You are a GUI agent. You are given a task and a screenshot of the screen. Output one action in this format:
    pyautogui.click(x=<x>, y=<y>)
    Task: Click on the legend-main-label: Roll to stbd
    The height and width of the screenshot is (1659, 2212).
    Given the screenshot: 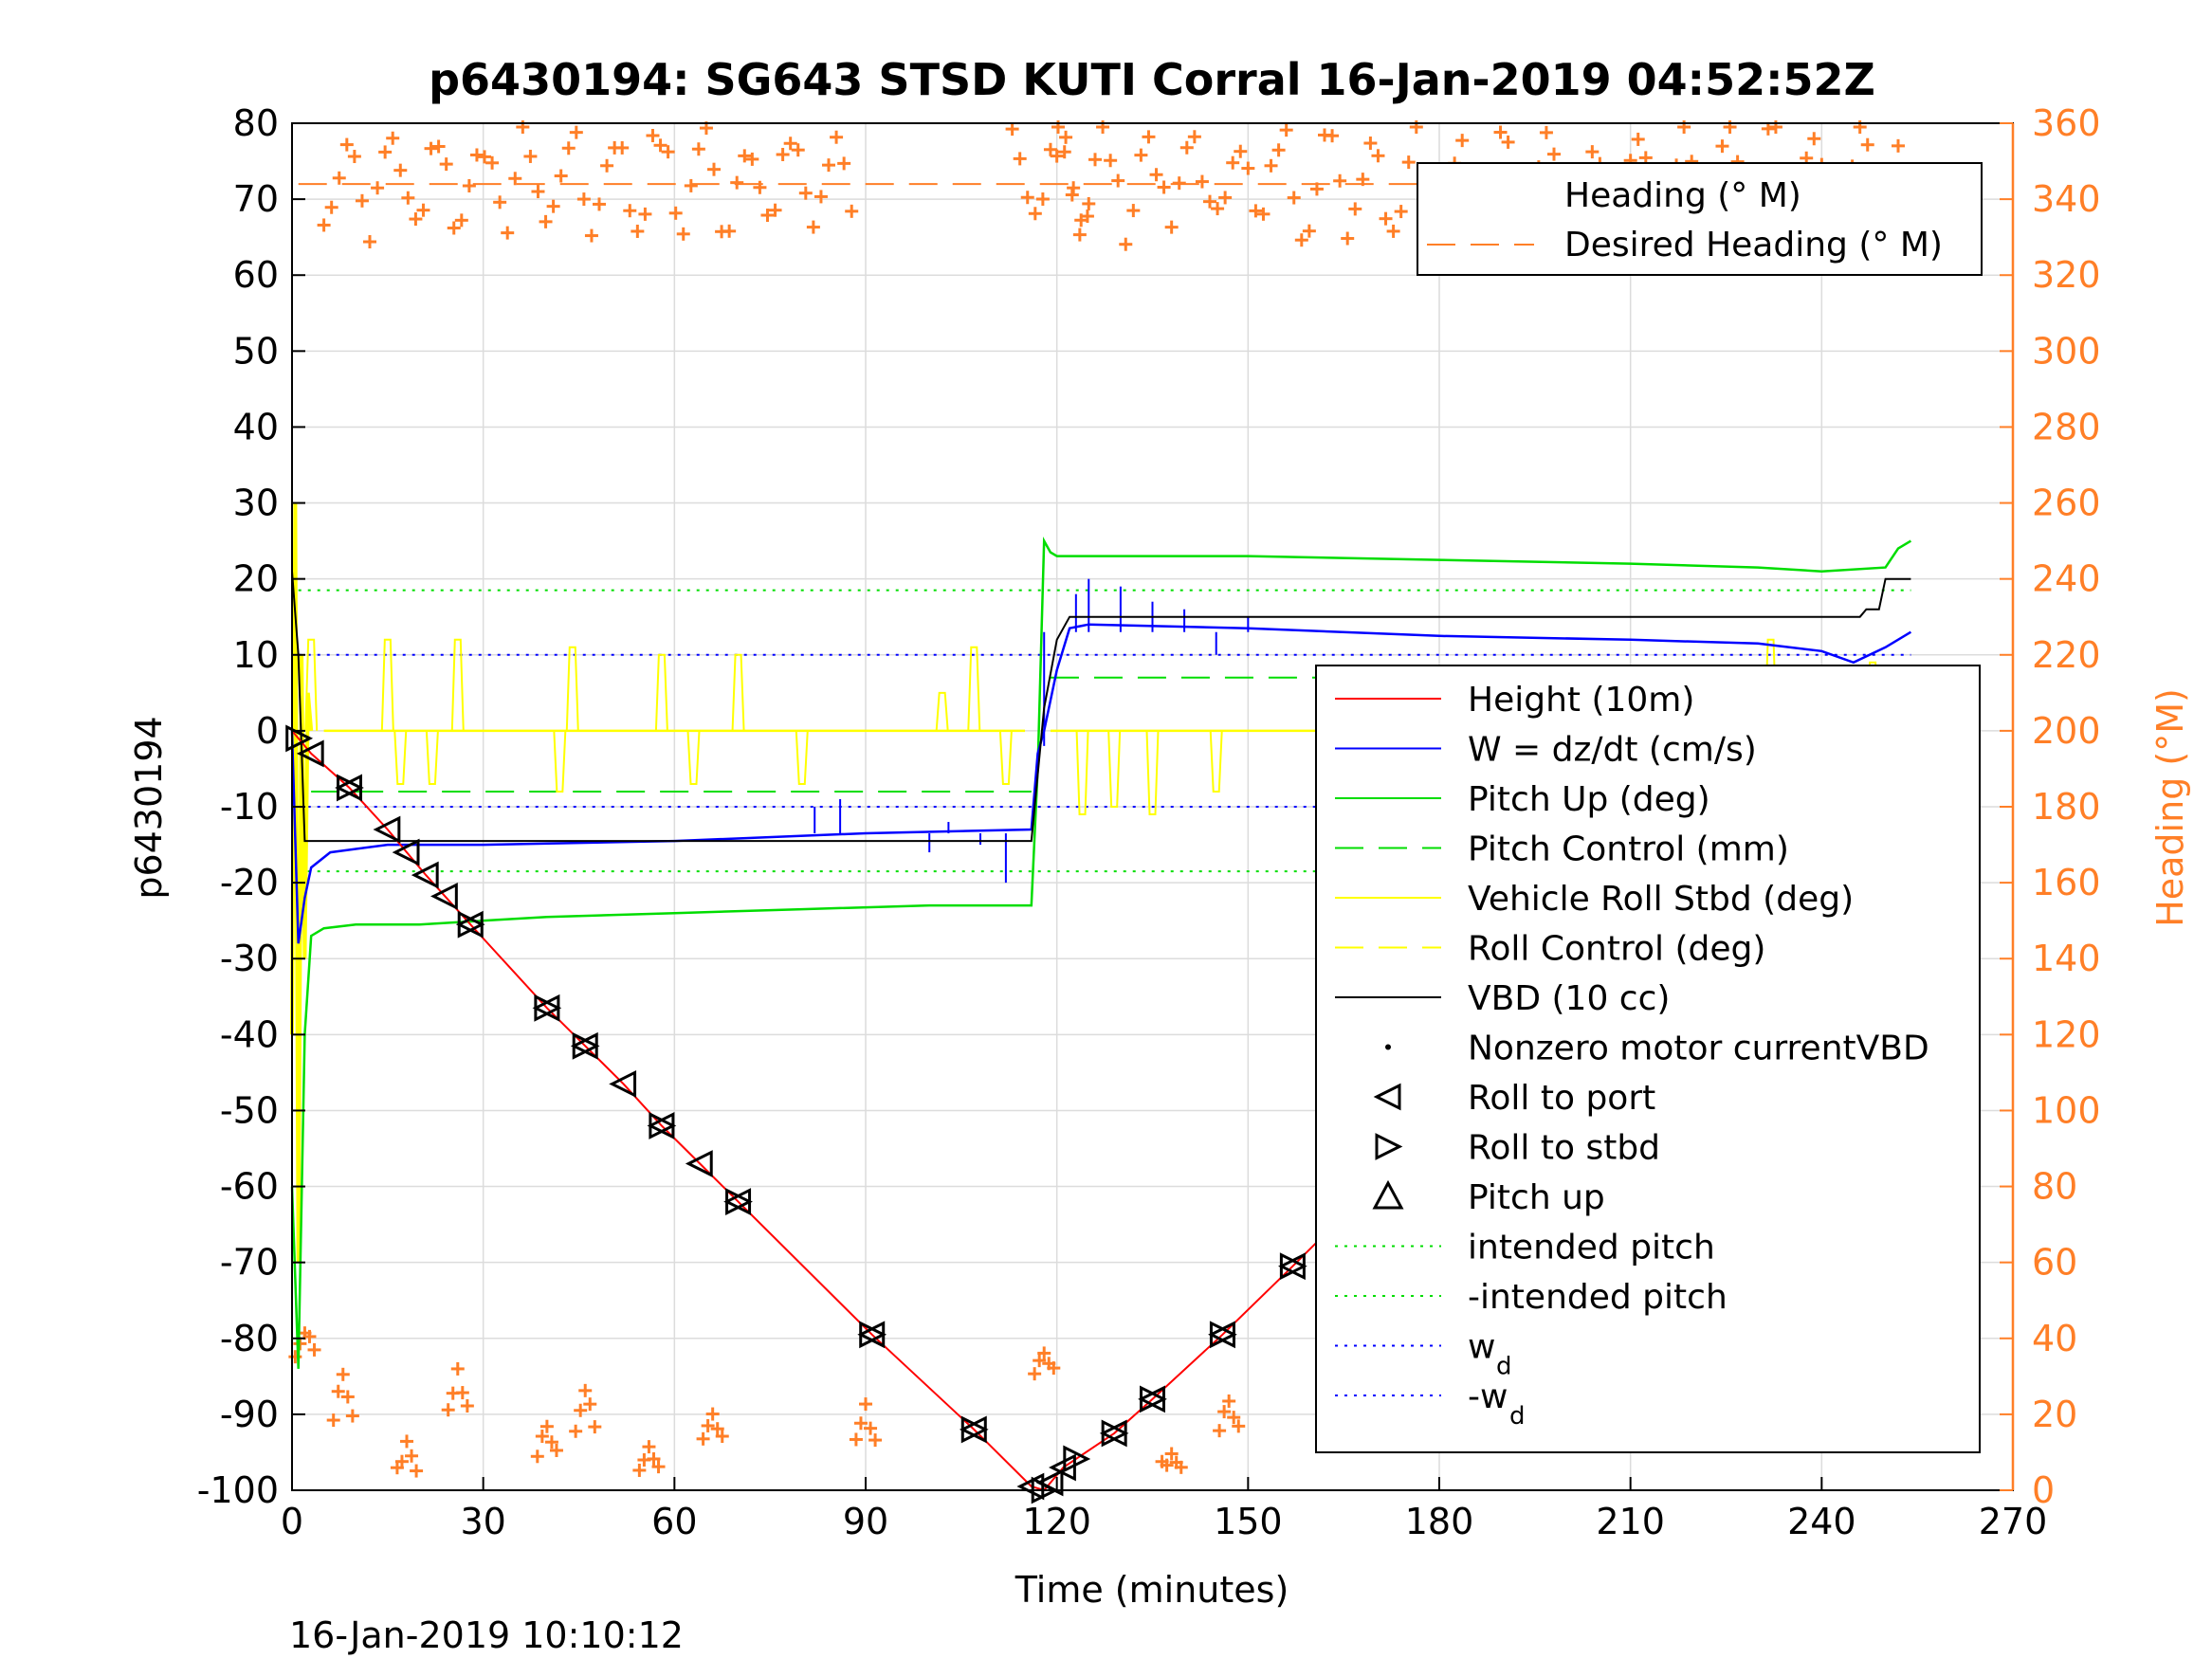 What is the action you would take?
    pyautogui.click(x=1564, y=1148)
    